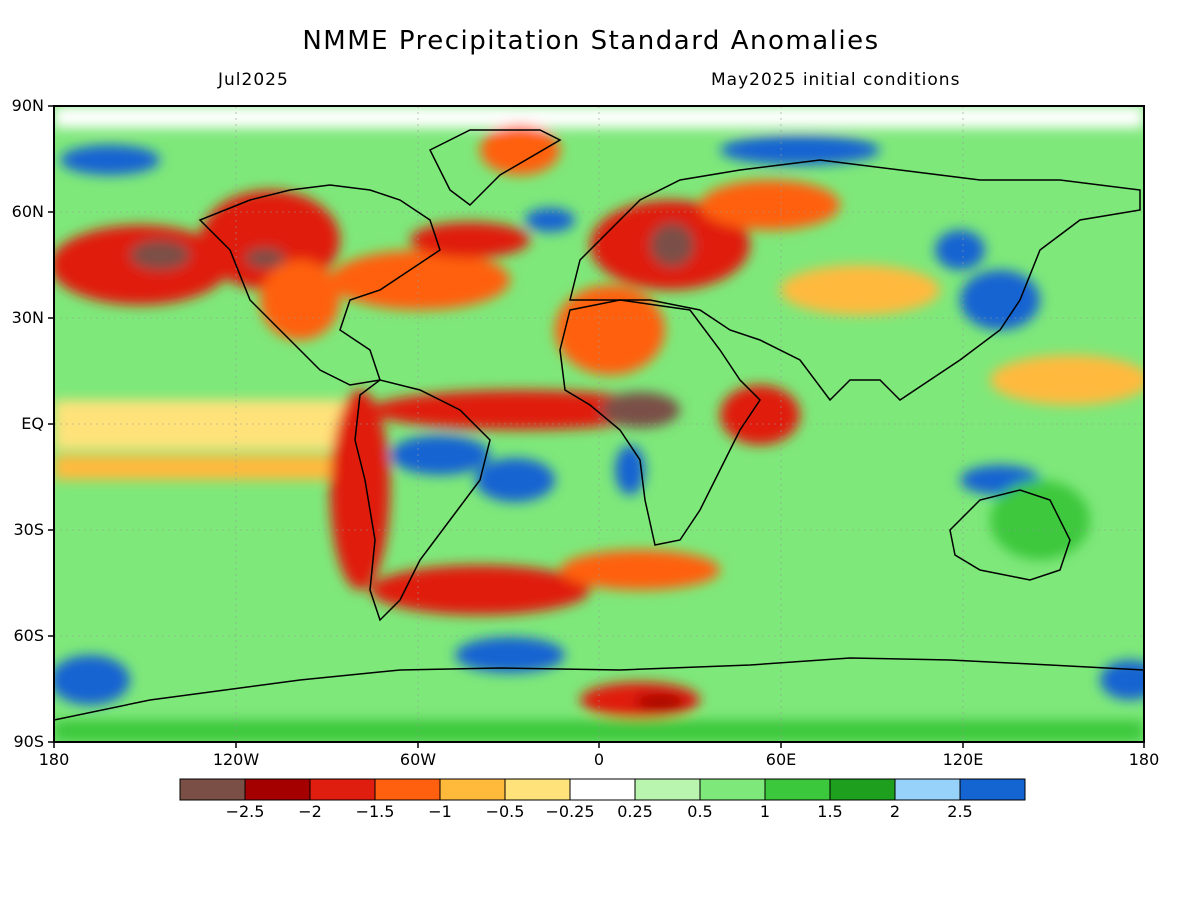 This screenshot has height=900, width=1200. What do you see at coordinates (440, 811) in the screenshot?
I see `colorbar-tick-label: −1` at bounding box center [440, 811].